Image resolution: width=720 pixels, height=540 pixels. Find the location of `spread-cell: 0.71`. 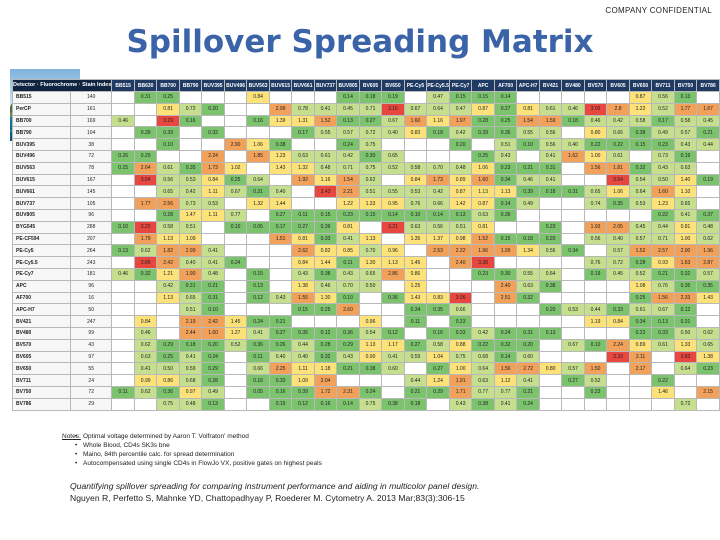

spread-cell: 0.71 is located at coordinates (663, 239).